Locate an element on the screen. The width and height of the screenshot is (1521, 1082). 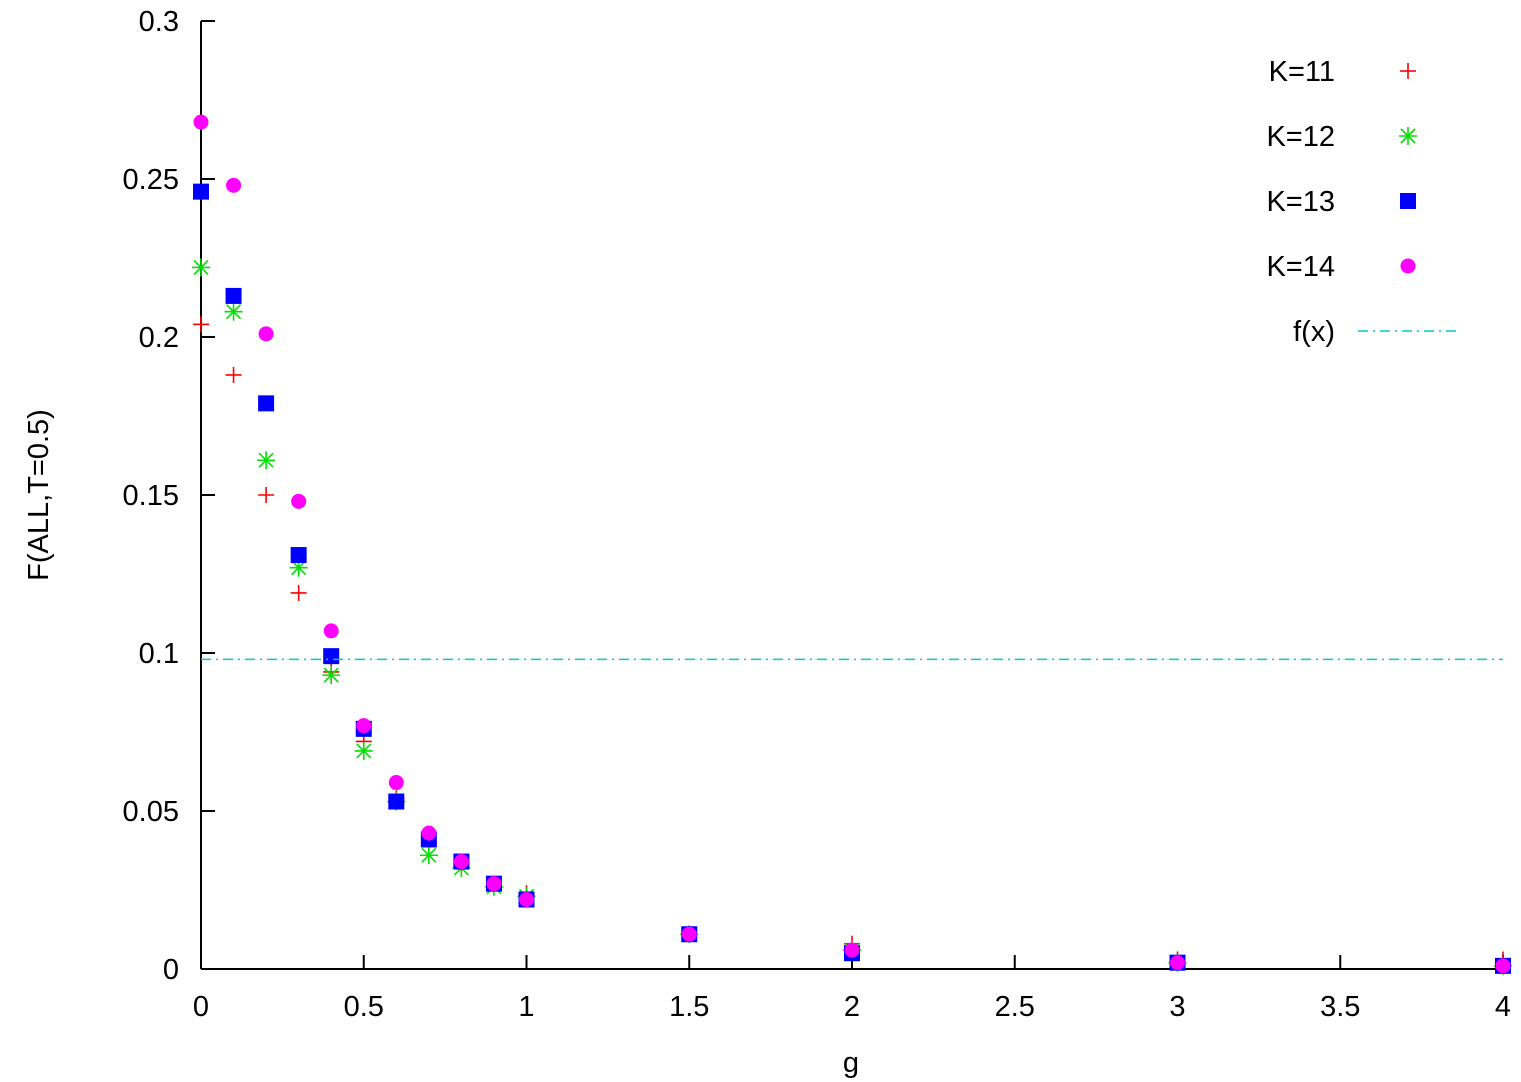
y-tick-label: 0.15 is located at coordinates (151, 496).